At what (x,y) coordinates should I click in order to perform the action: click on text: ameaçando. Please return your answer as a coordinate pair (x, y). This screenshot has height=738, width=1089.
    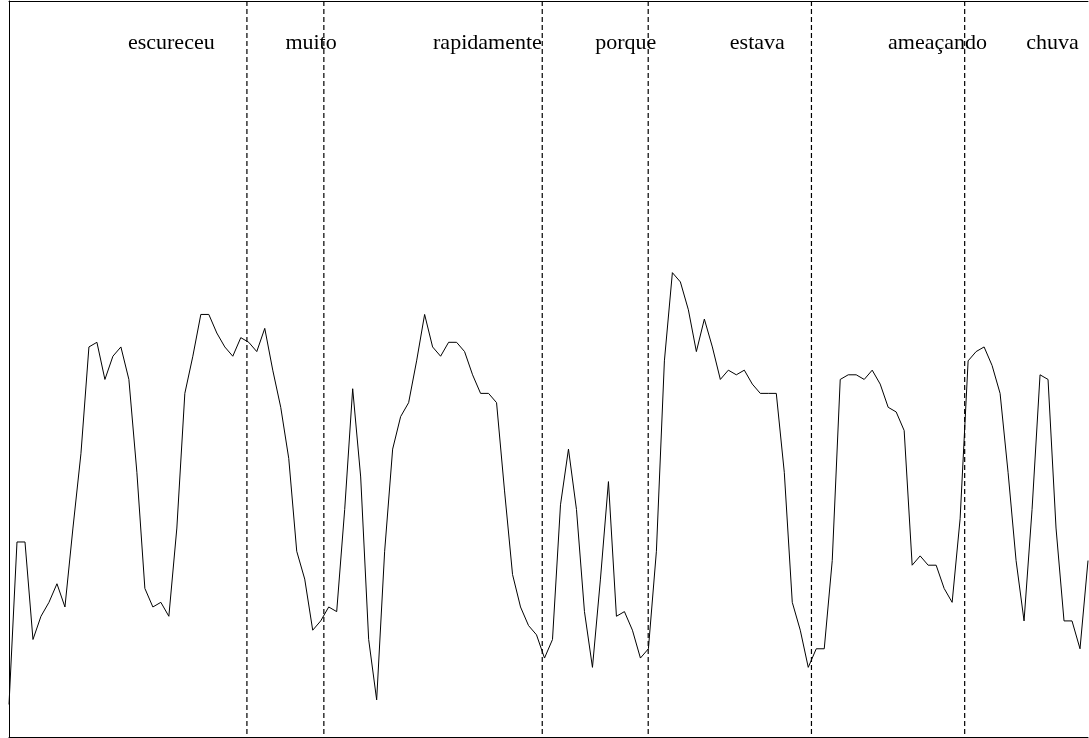
    Looking at the image, I should click on (937, 41).